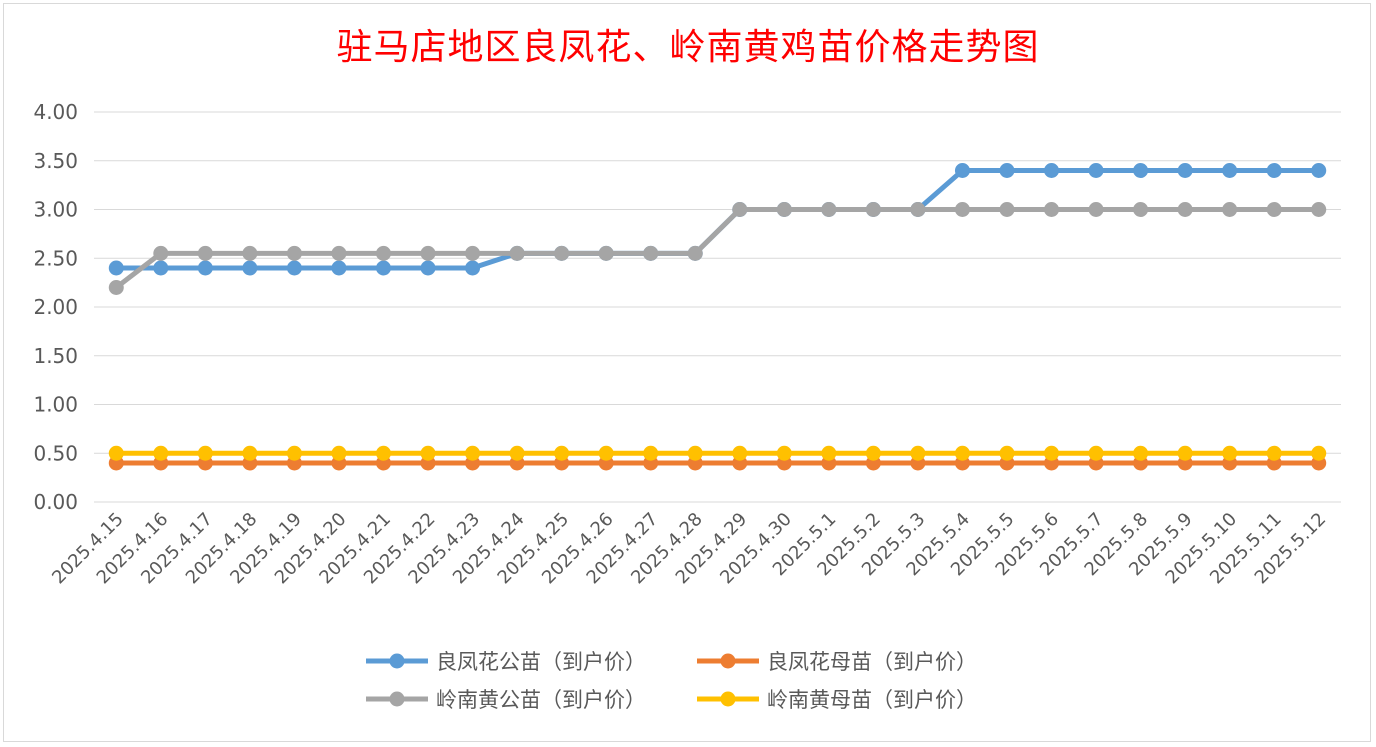 Image resolution: width=1376 pixels, height=747 pixels. Describe the element at coordinates (55, 405) in the screenshot. I see `y-tick-label: 1.00` at that location.